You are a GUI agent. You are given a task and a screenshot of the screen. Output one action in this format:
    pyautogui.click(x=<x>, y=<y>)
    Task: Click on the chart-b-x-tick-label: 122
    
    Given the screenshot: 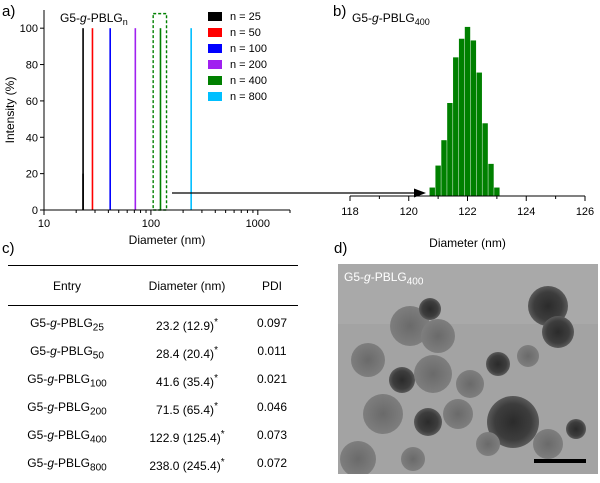 What is the action you would take?
    pyautogui.click(x=467, y=212)
    